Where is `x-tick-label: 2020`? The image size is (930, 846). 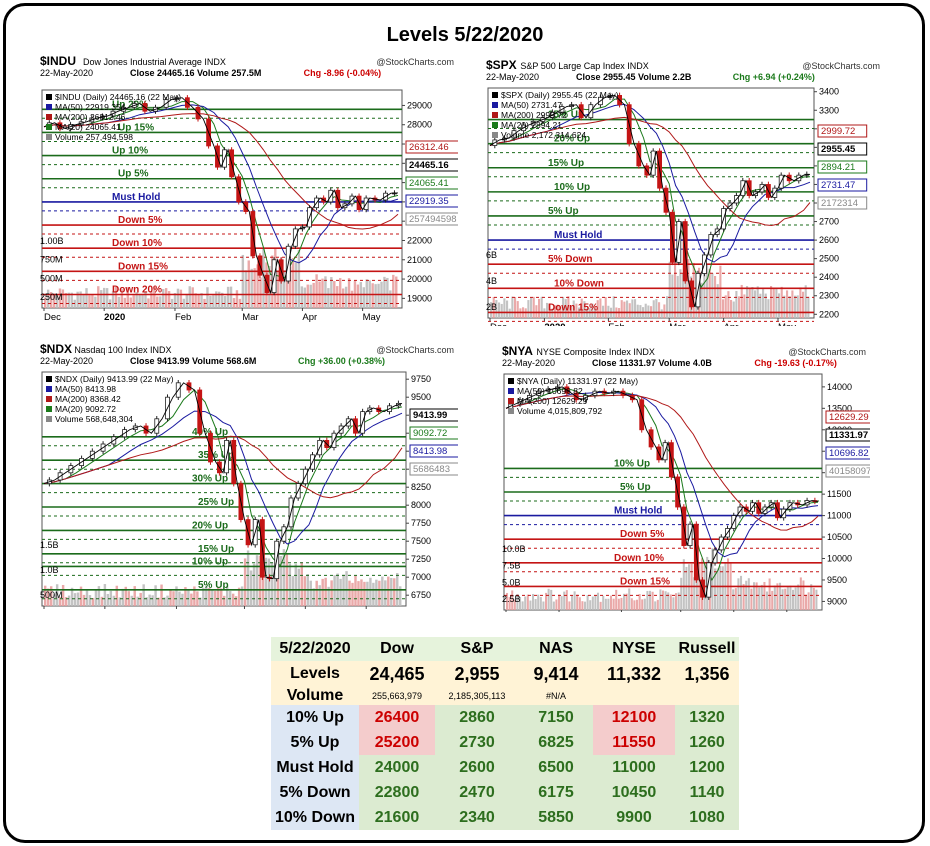
x-tick-label: 2020 is located at coordinates (114, 317).